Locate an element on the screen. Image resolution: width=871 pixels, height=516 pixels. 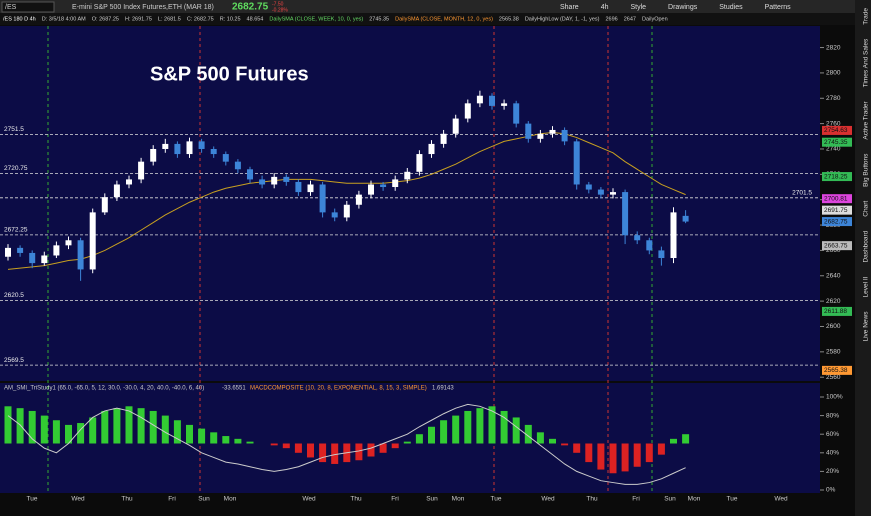
info-item: O: 2687.25 is located at coordinates (105, 19).